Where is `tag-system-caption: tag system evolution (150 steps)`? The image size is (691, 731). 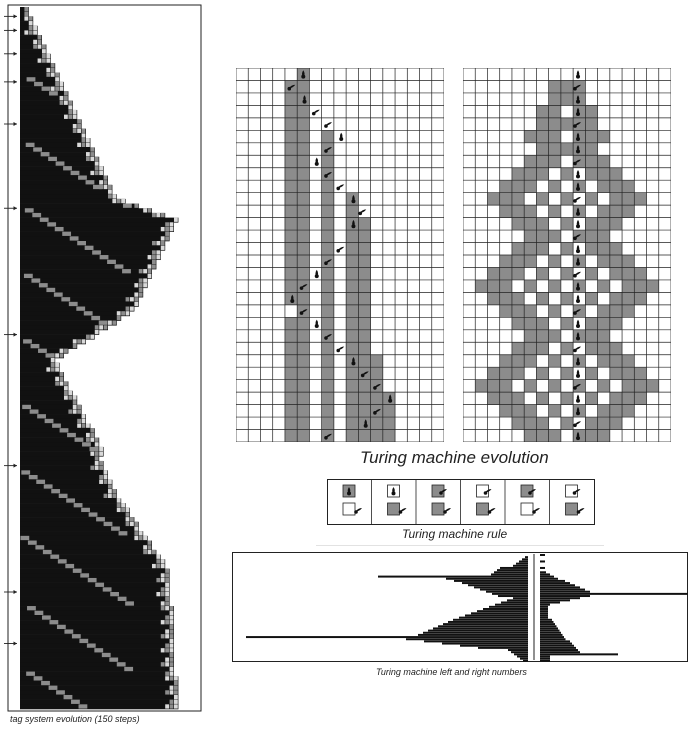
tag-system-caption: tag system evolution (150 steps) is located at coordinates (75, 719).